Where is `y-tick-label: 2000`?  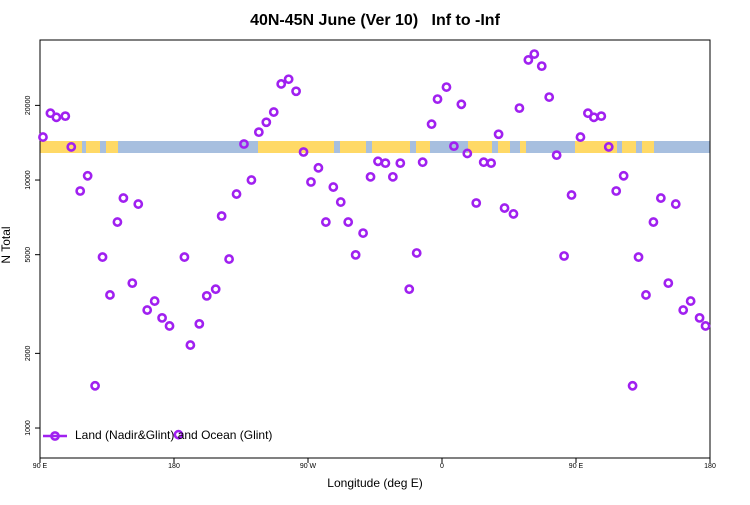 y-tick-label: 2000 is located at coordinates (28, 353).